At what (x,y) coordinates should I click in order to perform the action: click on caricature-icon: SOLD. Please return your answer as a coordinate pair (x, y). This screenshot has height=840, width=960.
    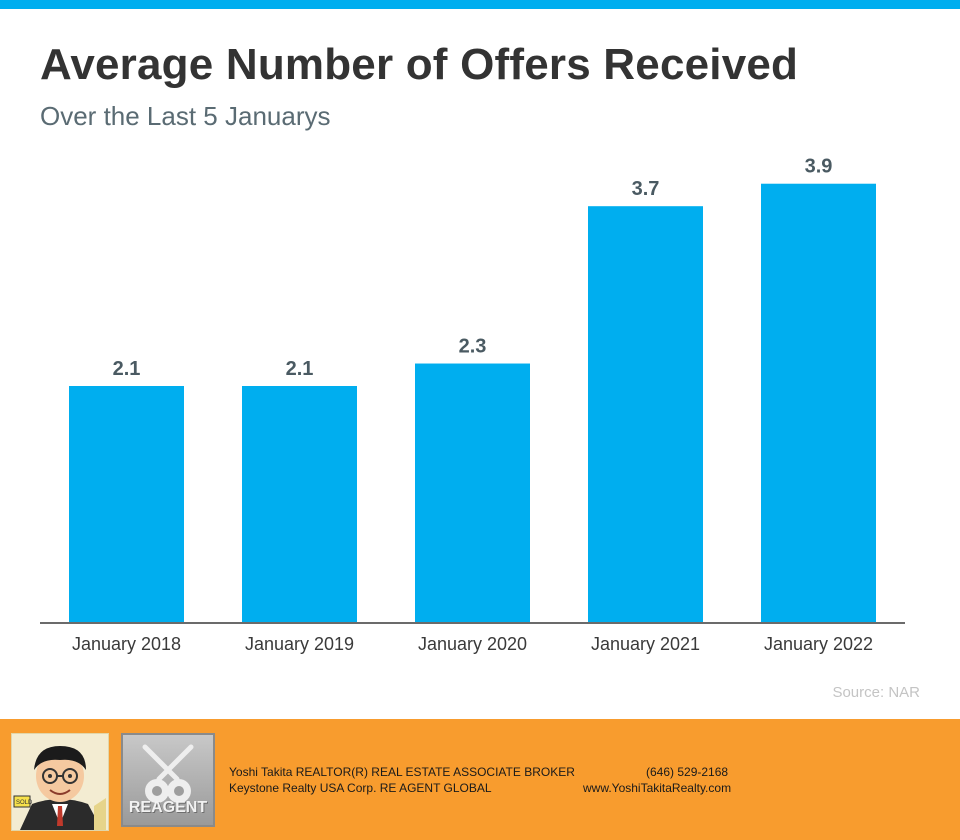
    Looking at the image, I should click on (60, 782).